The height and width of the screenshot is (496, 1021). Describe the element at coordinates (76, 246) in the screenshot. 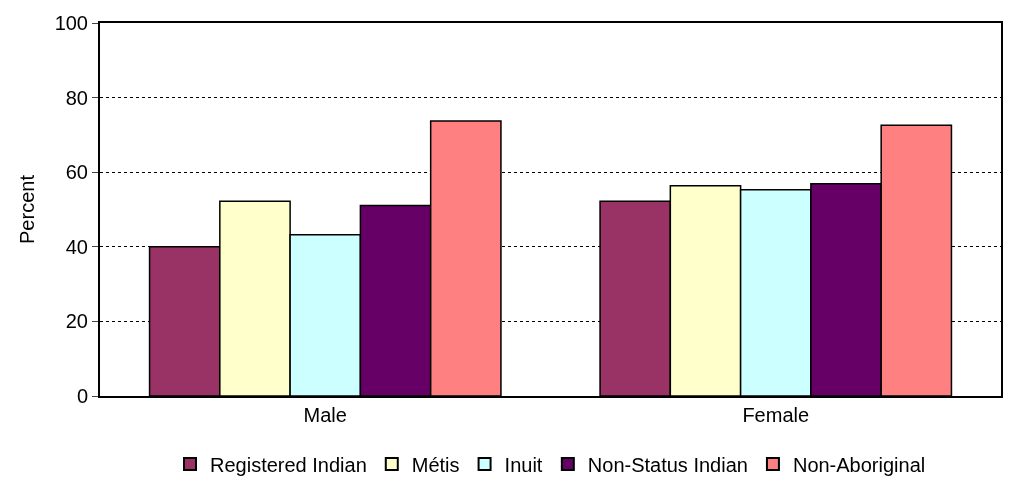

I see `y-tick-label: 40` at that location.